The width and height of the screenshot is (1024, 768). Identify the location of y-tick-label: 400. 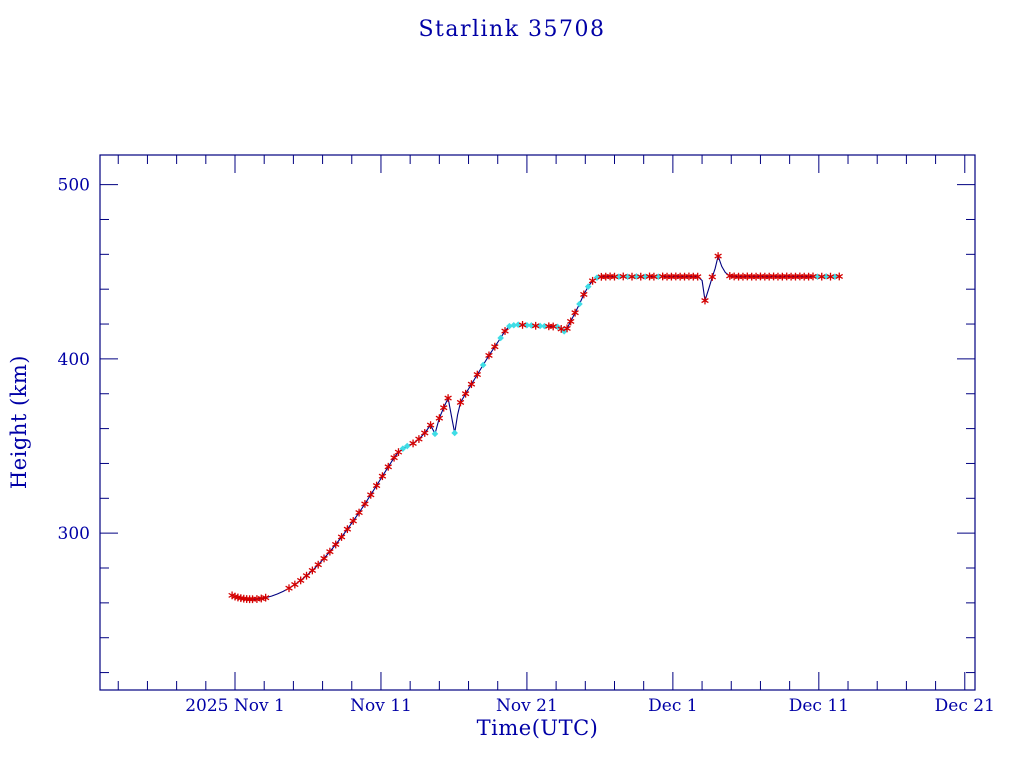
(74, 360).